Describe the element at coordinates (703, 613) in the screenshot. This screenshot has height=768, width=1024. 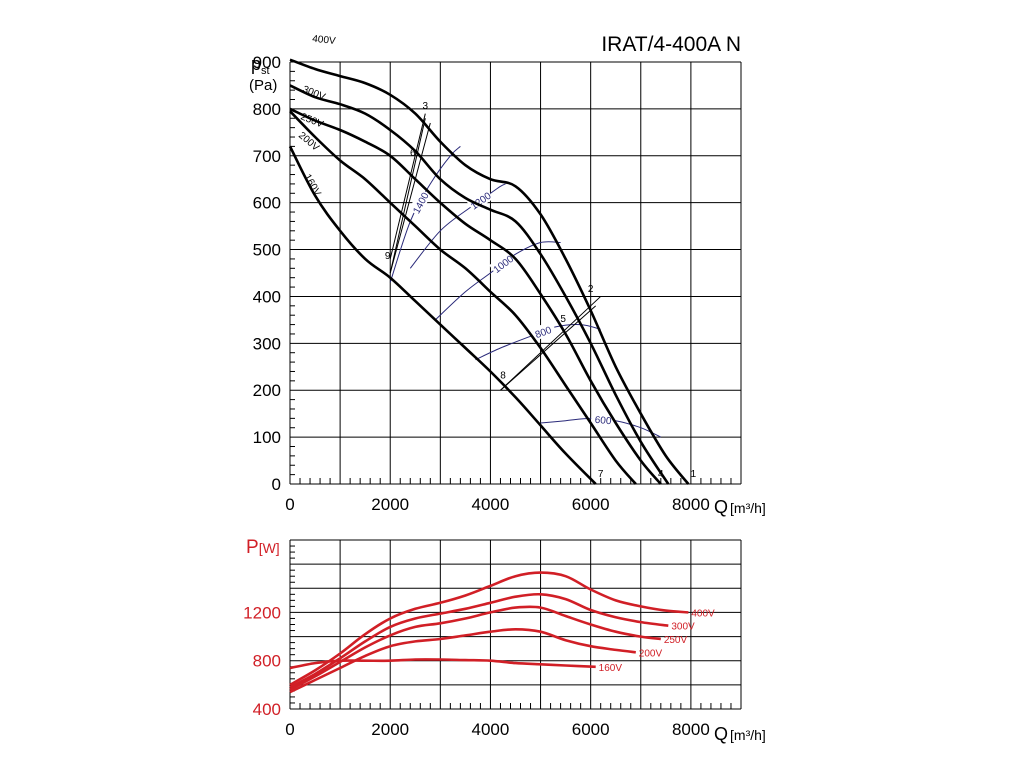
I see `power-curve-label-400v: 400V` at that location.